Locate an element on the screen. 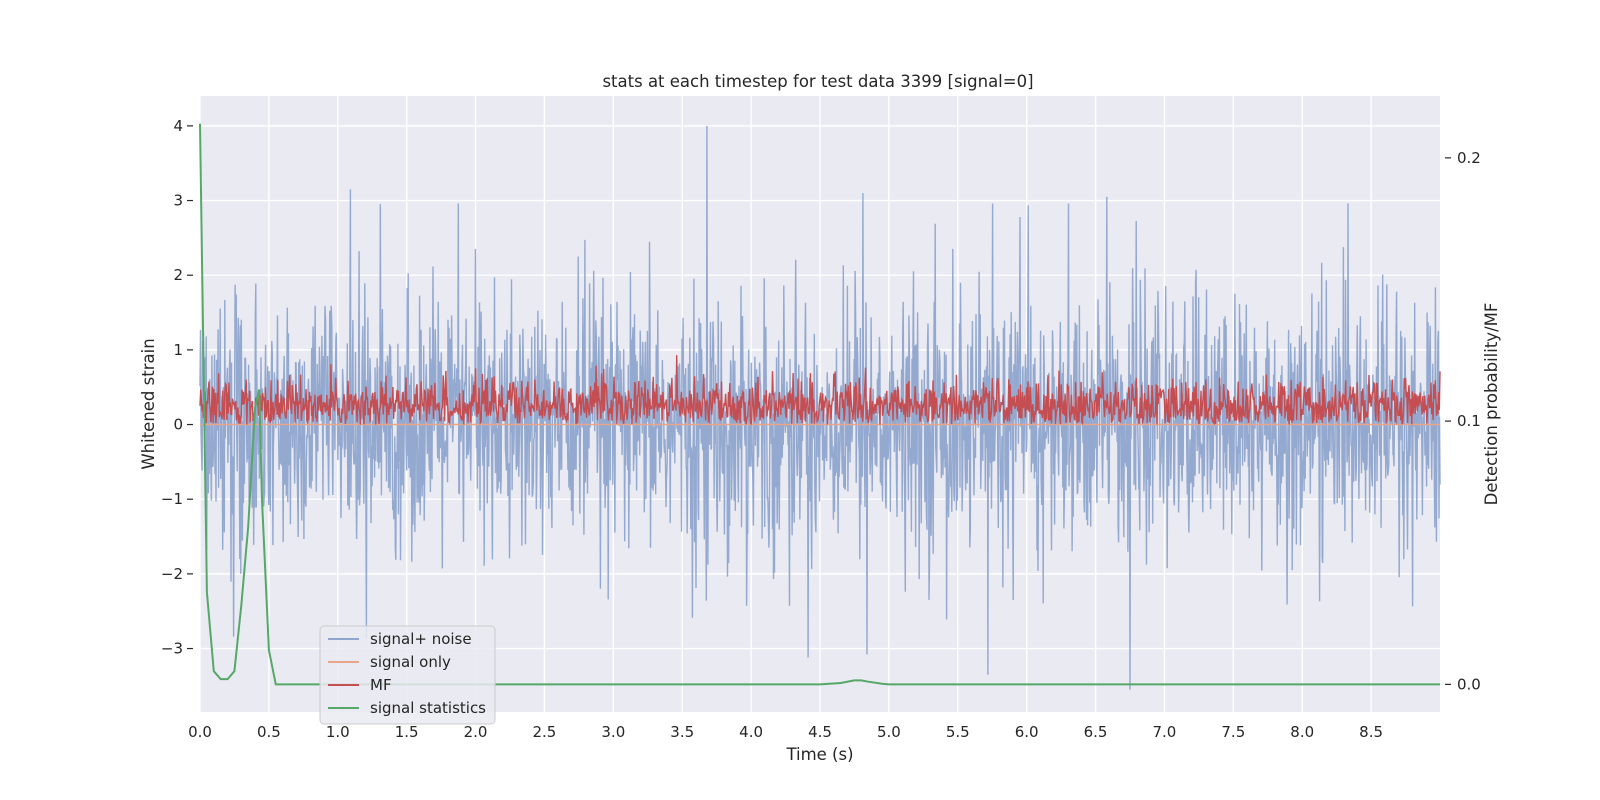  y-tick-label: 4 is located at coordinates (178, 126).